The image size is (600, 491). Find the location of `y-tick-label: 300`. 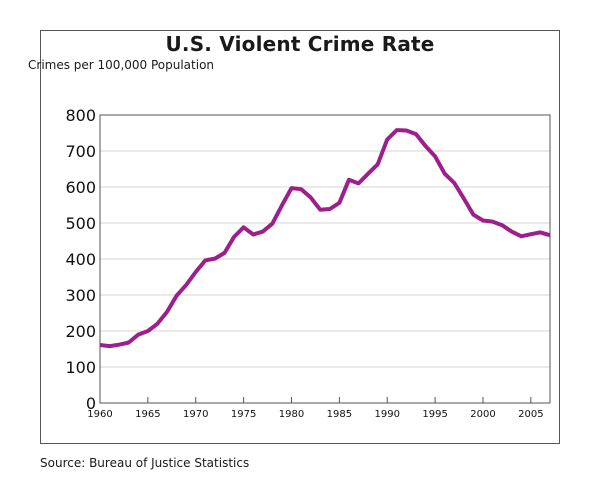

y-tick-label: 300 is located at coordinates (80, 295).